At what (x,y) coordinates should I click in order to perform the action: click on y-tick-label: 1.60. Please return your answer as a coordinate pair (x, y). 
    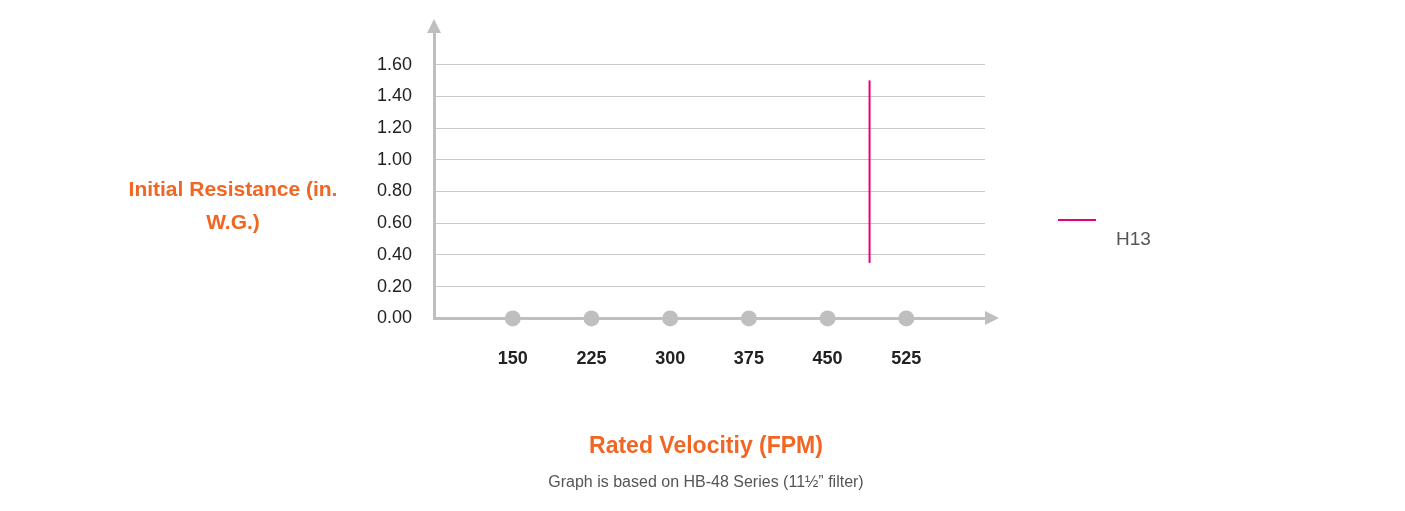
    Looking at the image, I should click on (394, 63).